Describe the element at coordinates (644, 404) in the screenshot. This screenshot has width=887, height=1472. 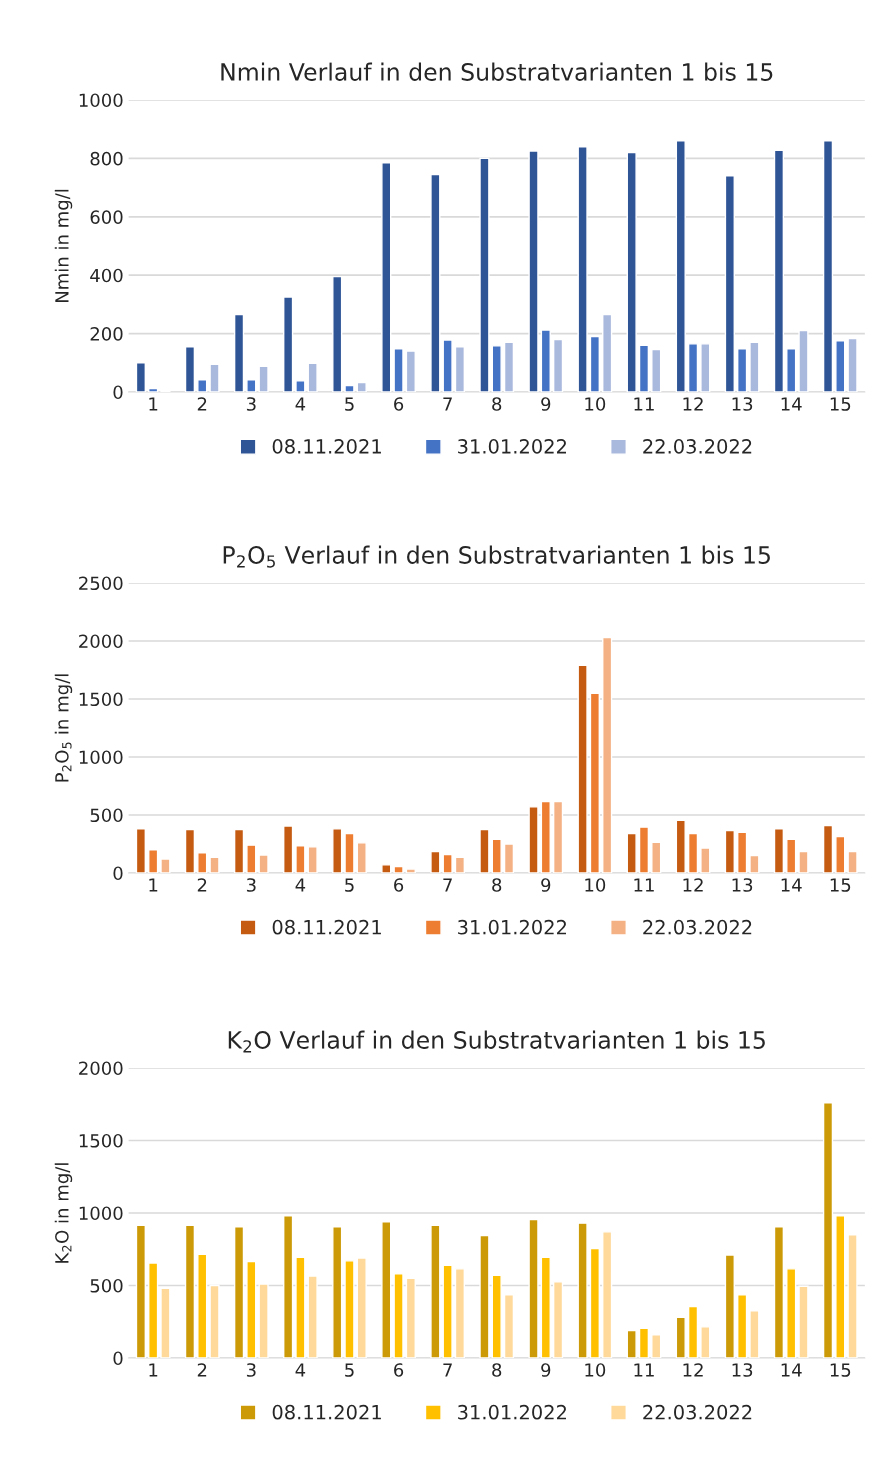
I see `x-tick-label: 11` at that location.